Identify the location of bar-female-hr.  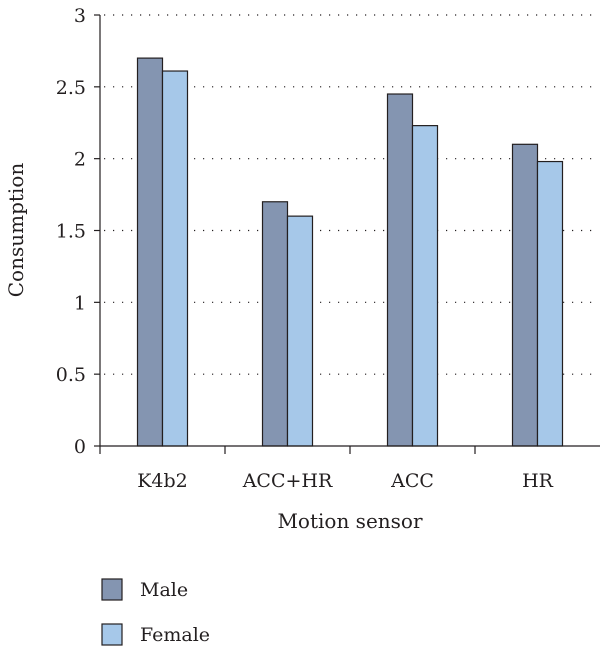
(550, 303).